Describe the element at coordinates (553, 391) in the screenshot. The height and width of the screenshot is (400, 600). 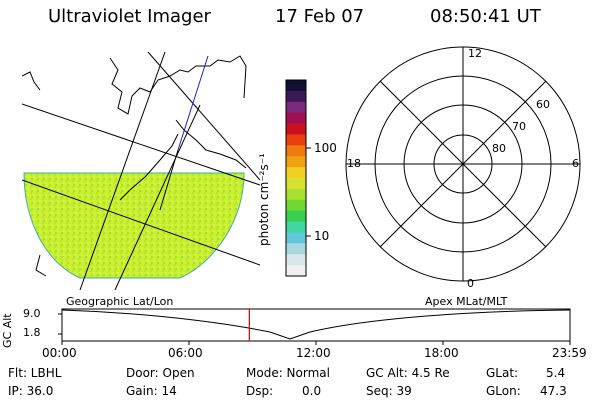
I see `glon-value: 47.3` at that location.